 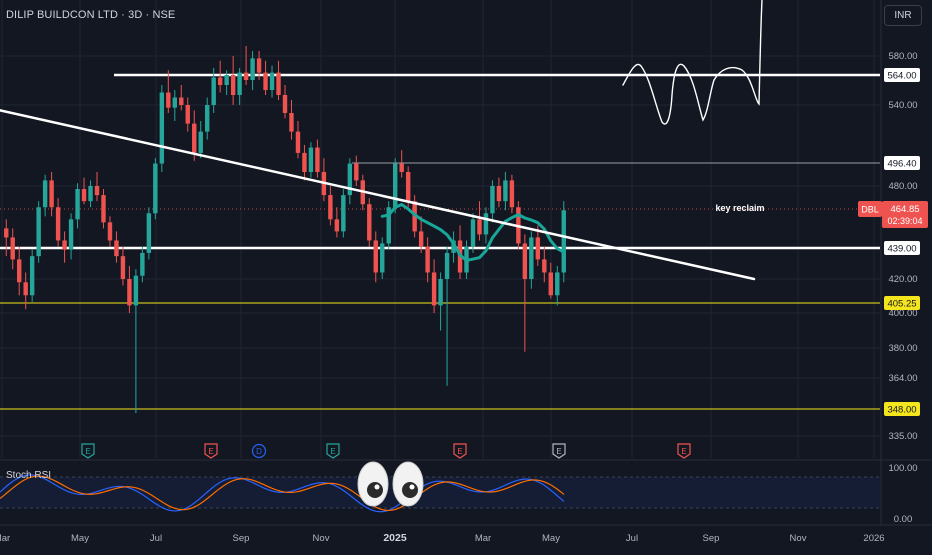 I want to click on currency-button: INR, so click(x=903, y=15).